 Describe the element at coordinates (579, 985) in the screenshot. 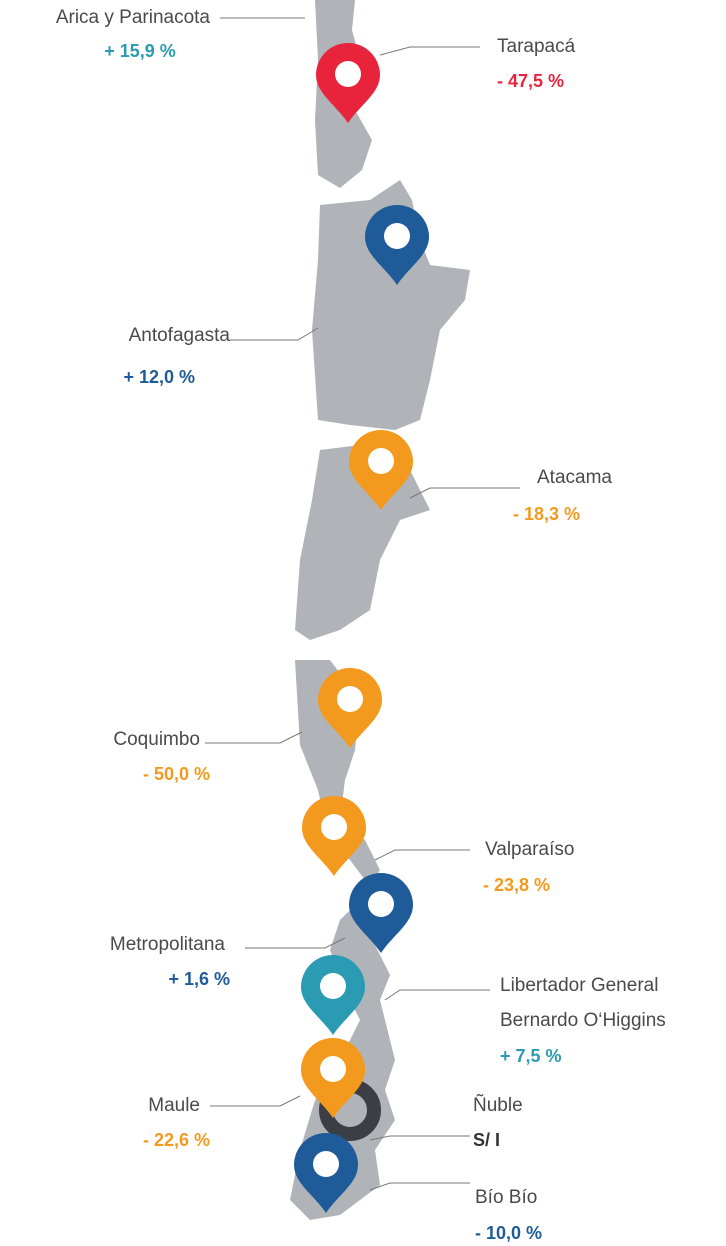

I see `region-name: Libertador General` at that location.